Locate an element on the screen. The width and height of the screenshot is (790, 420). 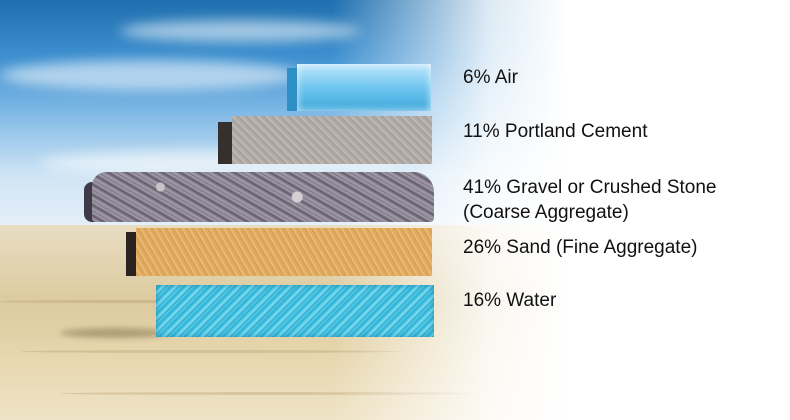
sand-block is located at coordinates (279, 252).